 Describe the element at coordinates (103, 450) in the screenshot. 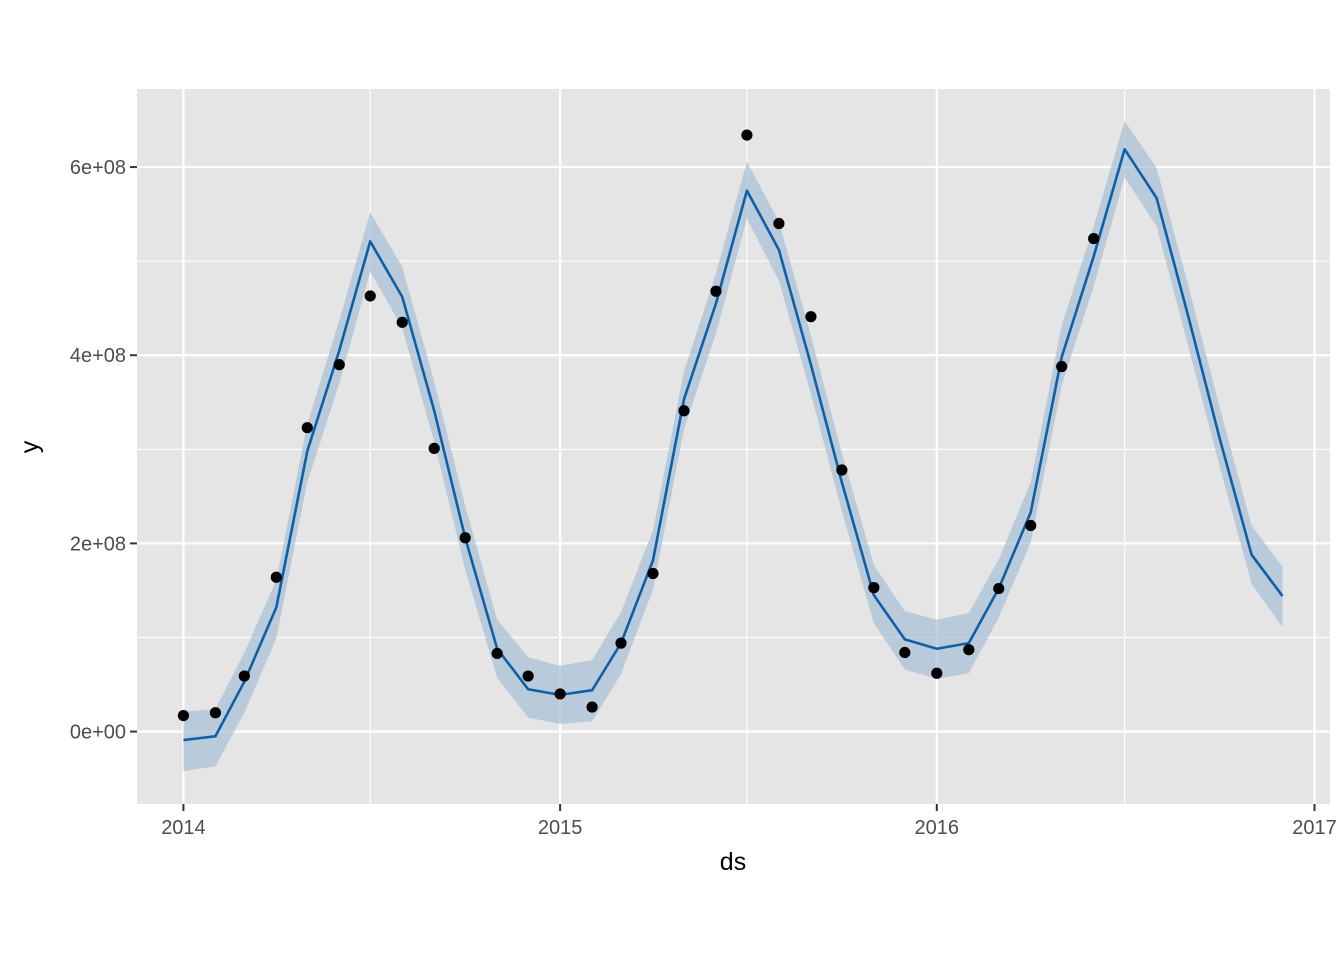

I see `y-axis-ticks: 0e+00 2e+08 4e+08 6e+08` at that location.